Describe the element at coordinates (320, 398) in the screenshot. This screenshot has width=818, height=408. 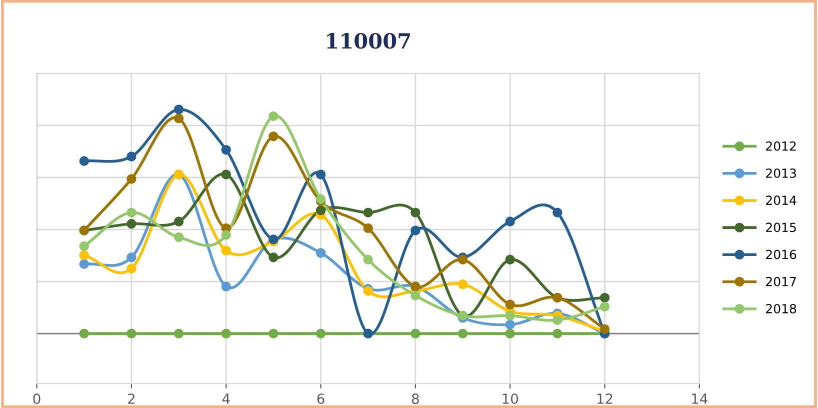
I see `x-tick-label: 6` at that location.